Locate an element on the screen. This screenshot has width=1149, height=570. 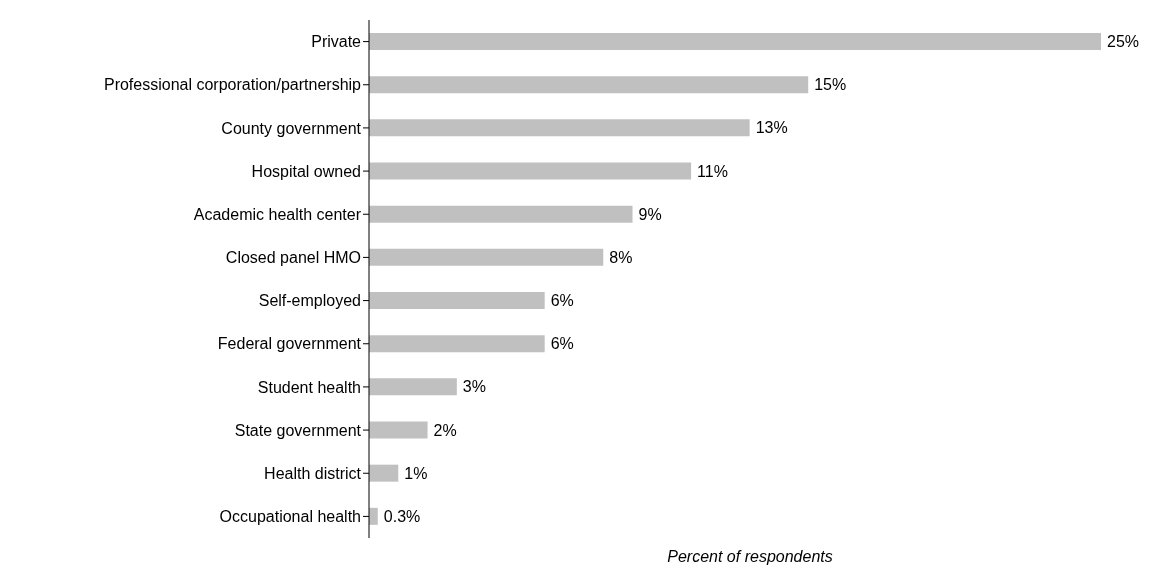
data-label: 3% is located at coordinates (474, 387).